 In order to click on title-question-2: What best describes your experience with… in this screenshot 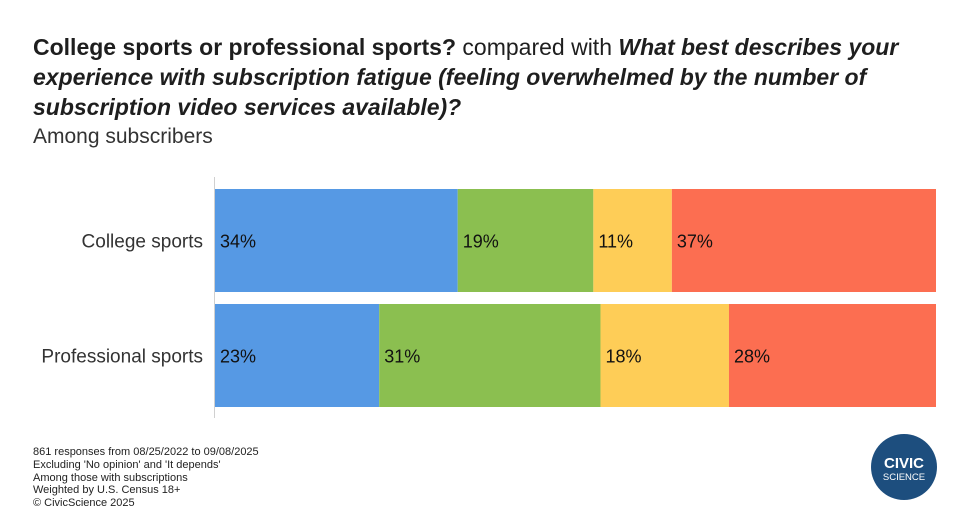, I will do `click(466, 77)`.